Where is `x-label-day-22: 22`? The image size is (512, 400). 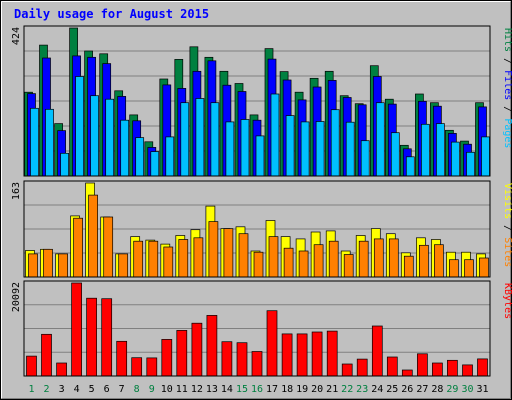 x-label-day-22: 22 is located at coordinates (347, 389).